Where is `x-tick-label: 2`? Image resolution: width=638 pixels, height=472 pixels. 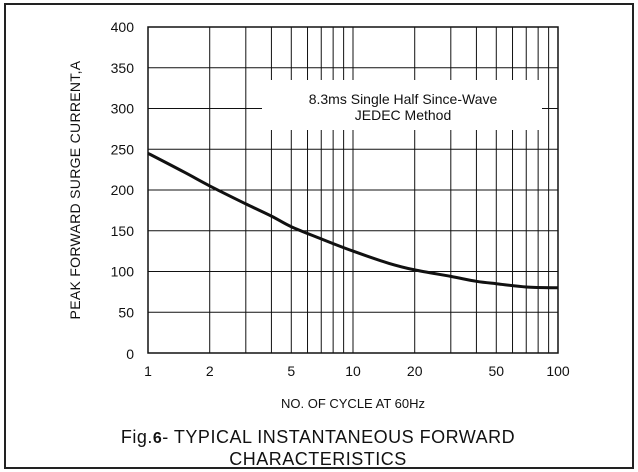 x-tick-label: 2 is located at coordinates (210, 371).